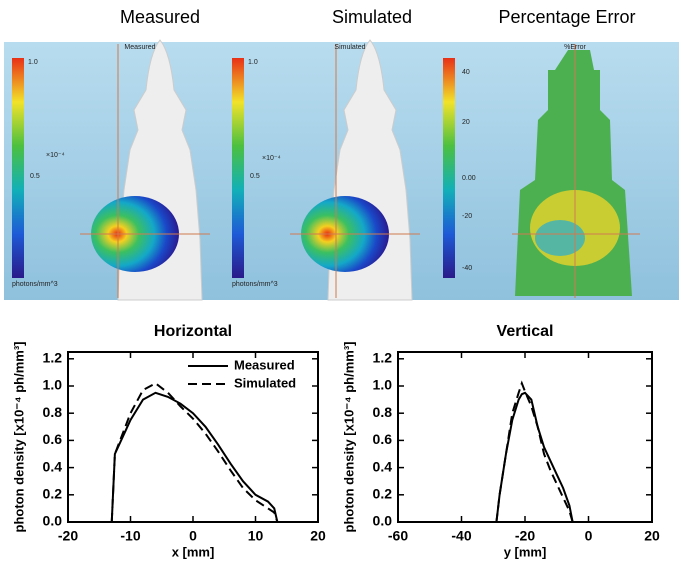  What do you see at coordinates (461, 536) in the screenshot?
I see `x-tick-label: -40` at bounding box center [461, 536].